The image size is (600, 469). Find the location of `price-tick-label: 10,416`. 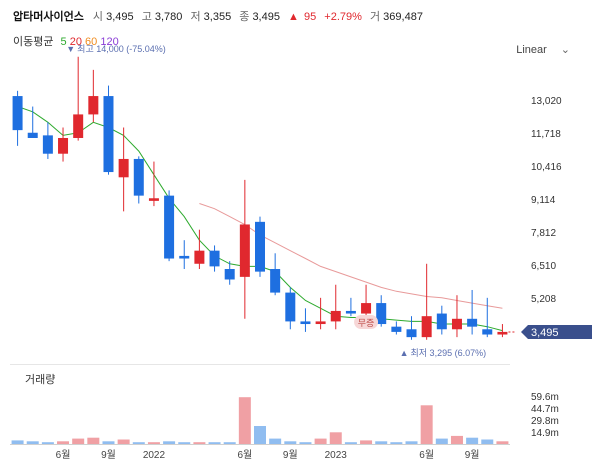

price-tick-label: 10,416 is located at coordinates (546, 167).